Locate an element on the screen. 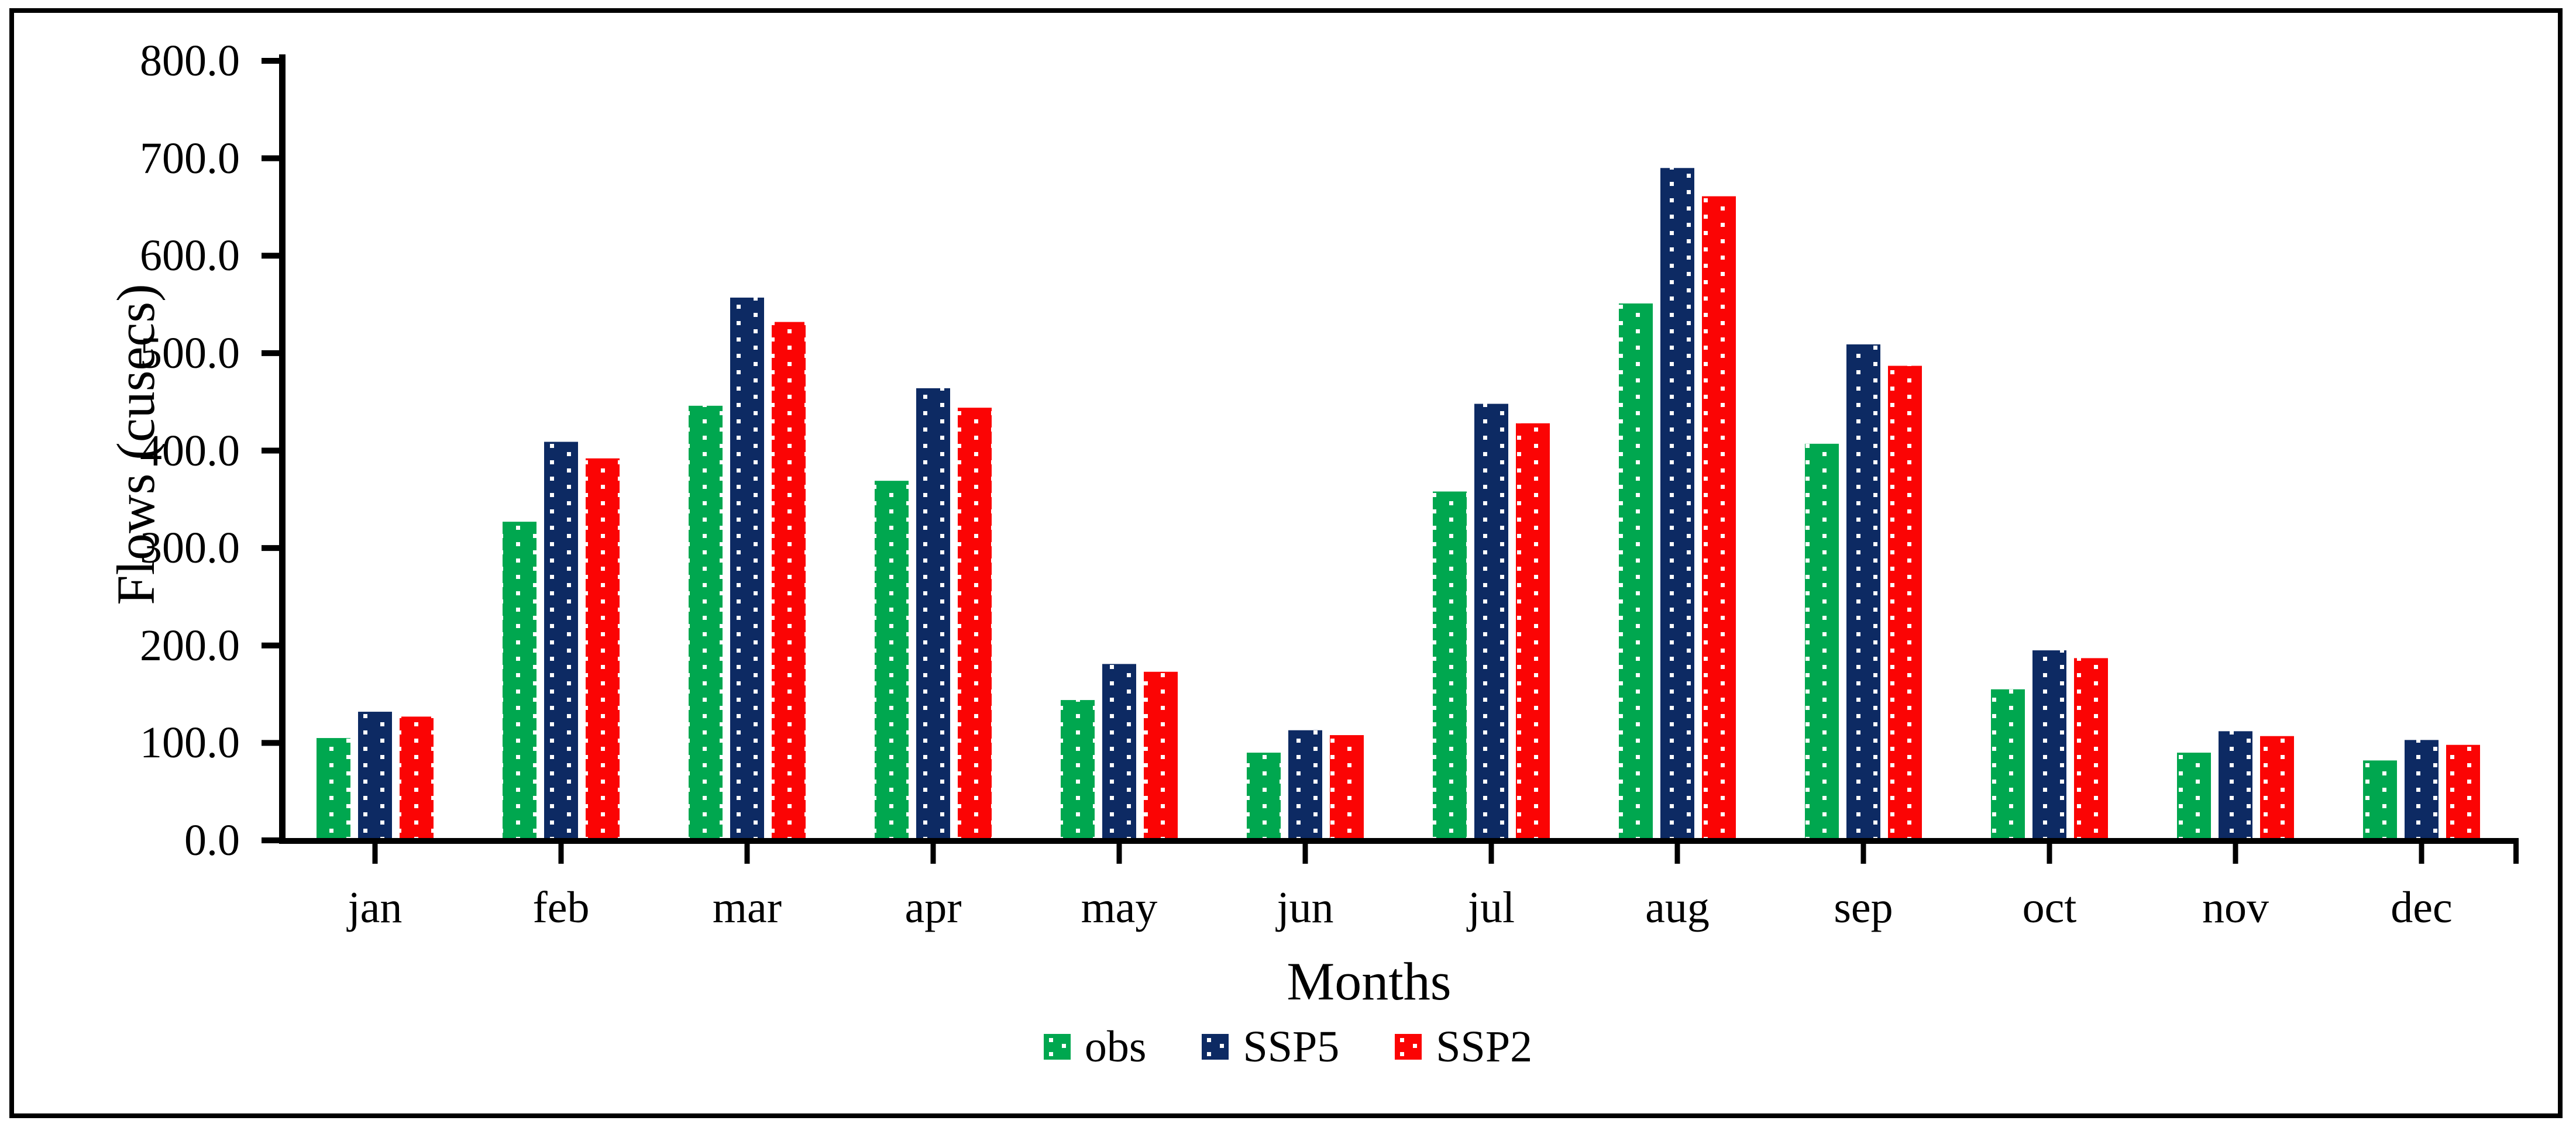 This screenshot has height=1131, width=2576. y-tick-label: 500.0 is located at coordinates (190, 353).